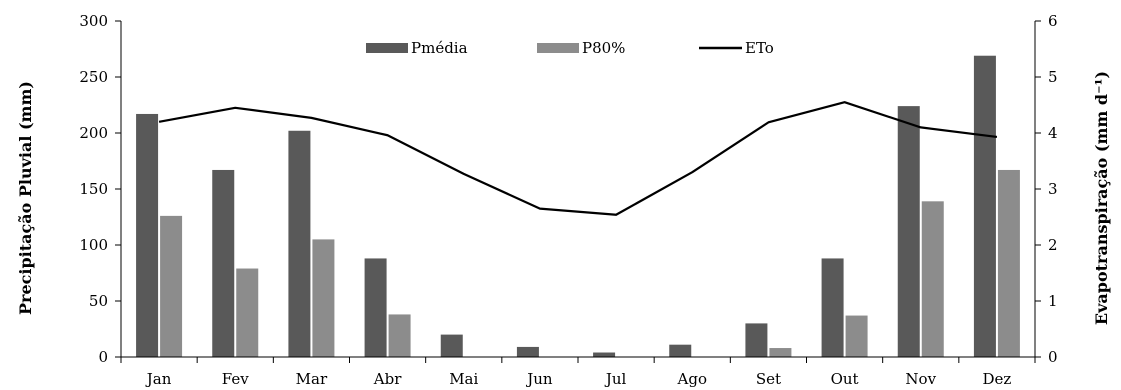 The height and width of the screenshot is (390, 1121). I want to click on legend: Pmédia P80% ETo, so click(570, 48).